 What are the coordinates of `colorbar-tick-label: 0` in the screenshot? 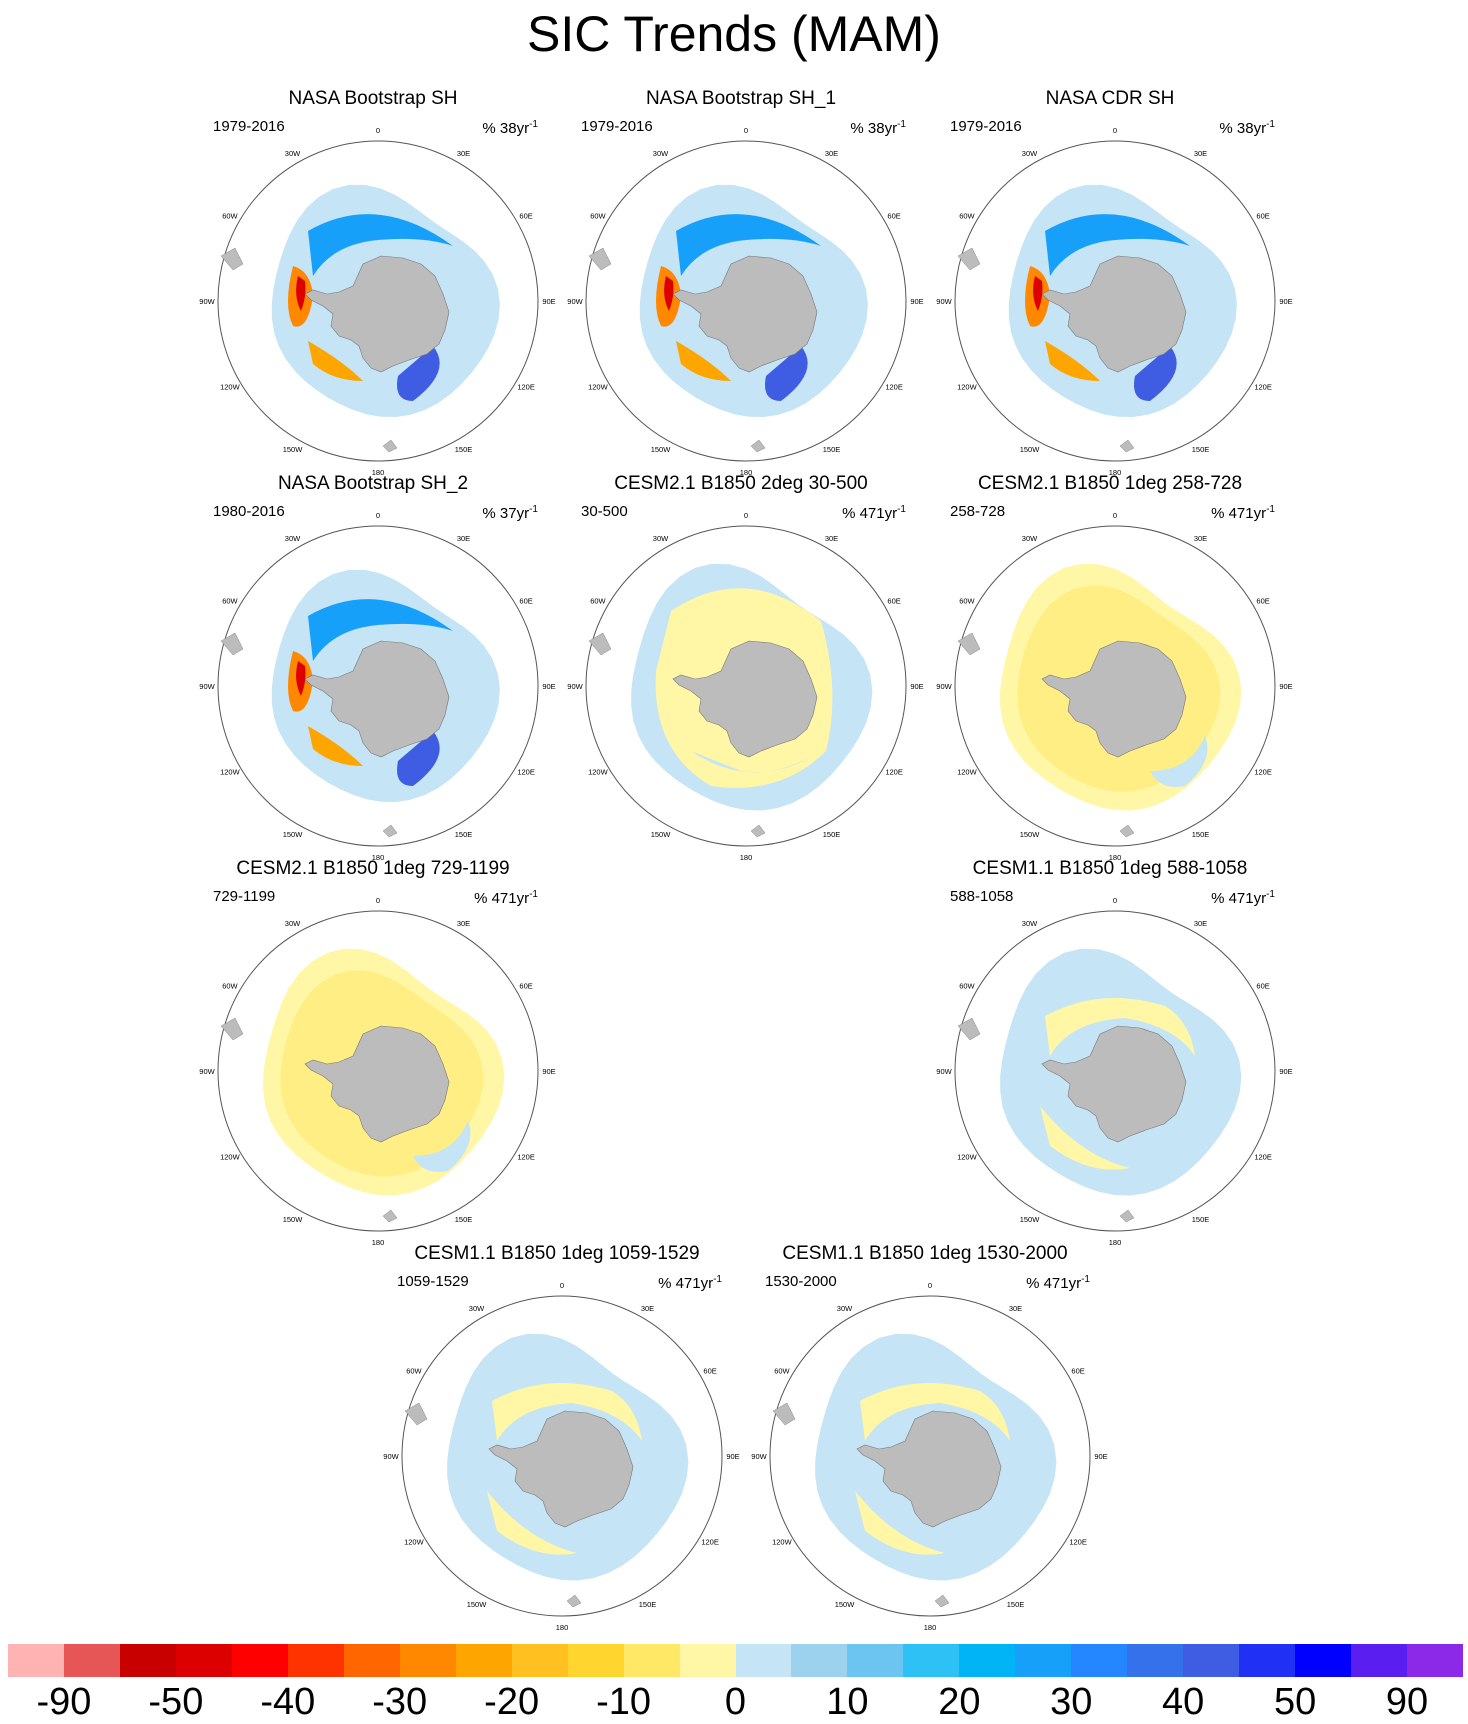 It's located at (735, 1702).